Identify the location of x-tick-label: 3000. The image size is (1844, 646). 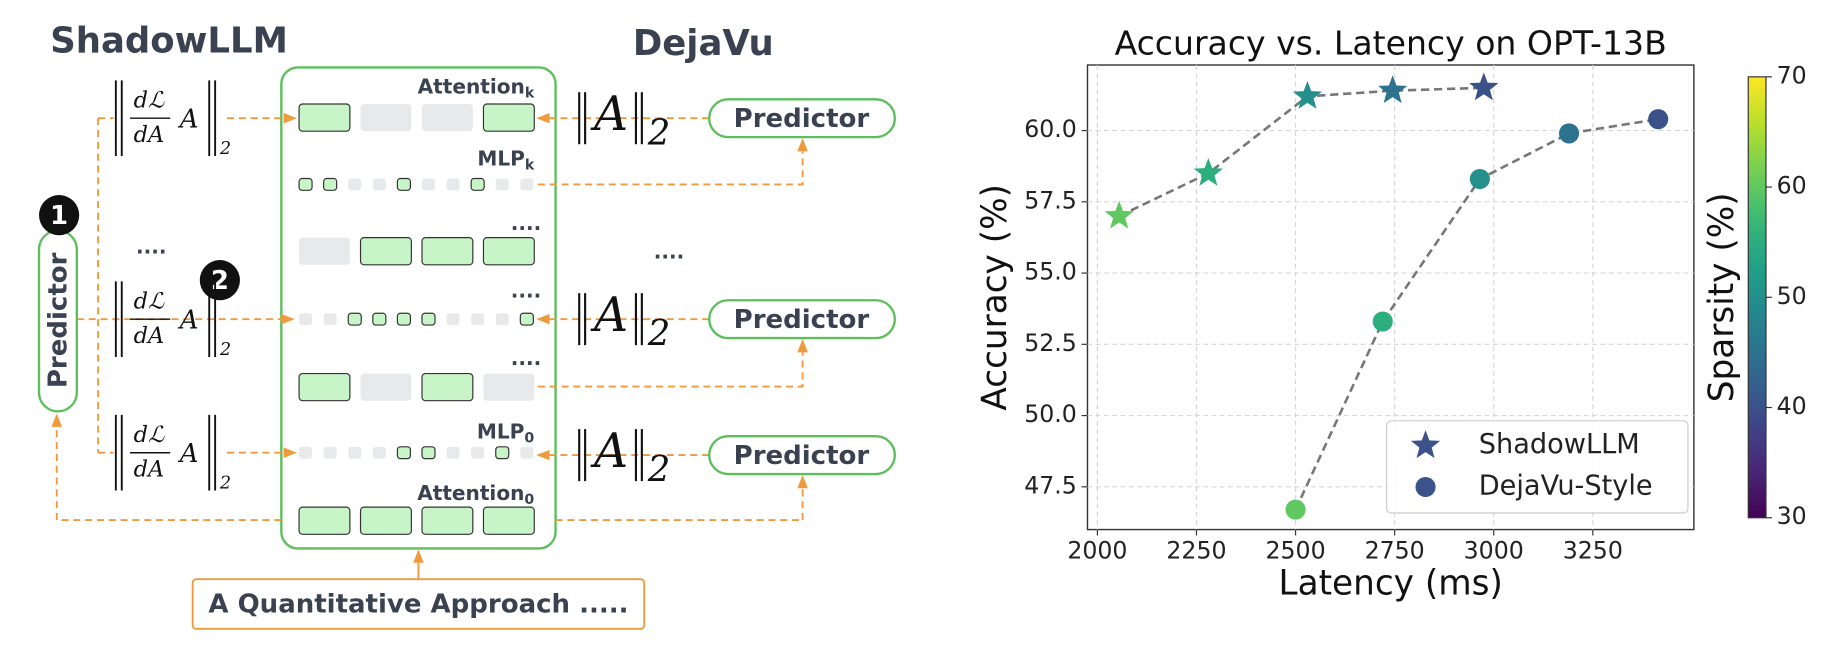
(1494, 551).